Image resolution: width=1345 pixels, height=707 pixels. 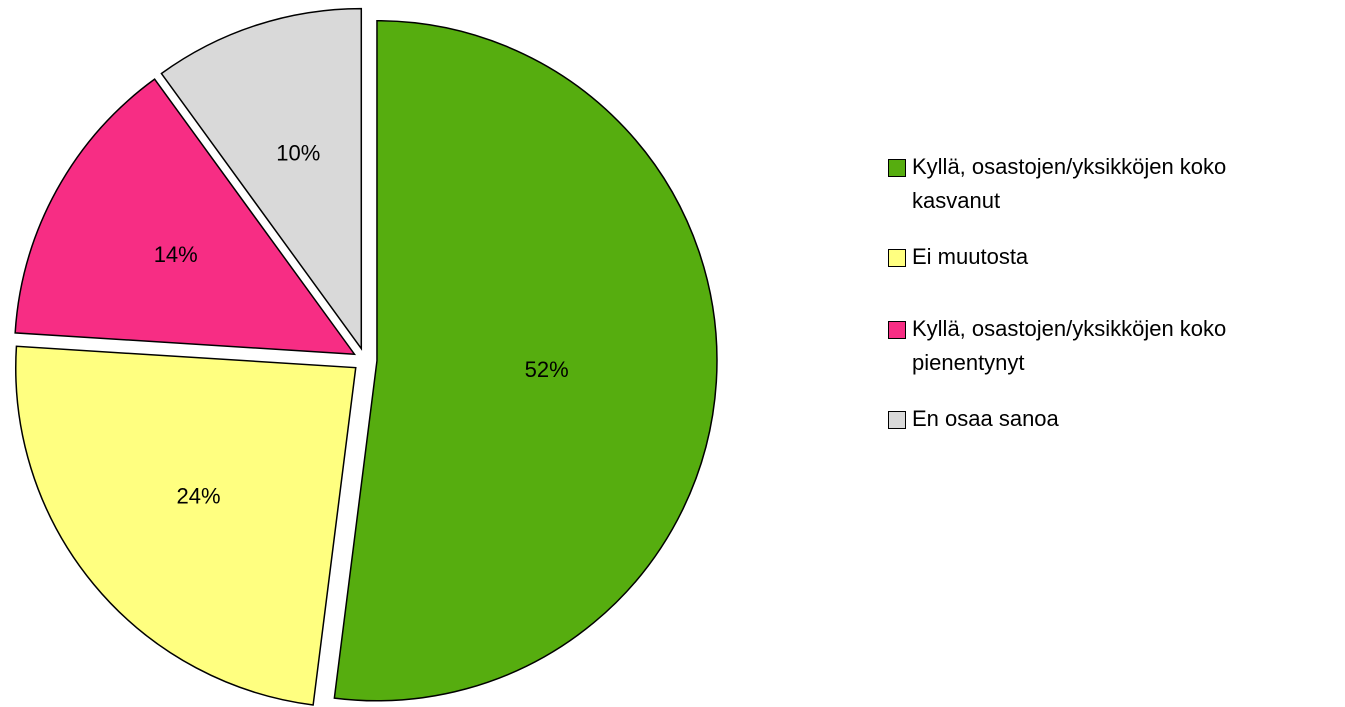 I want to click on legend-label: En osaa sanoa, so click(x=985, y=418).